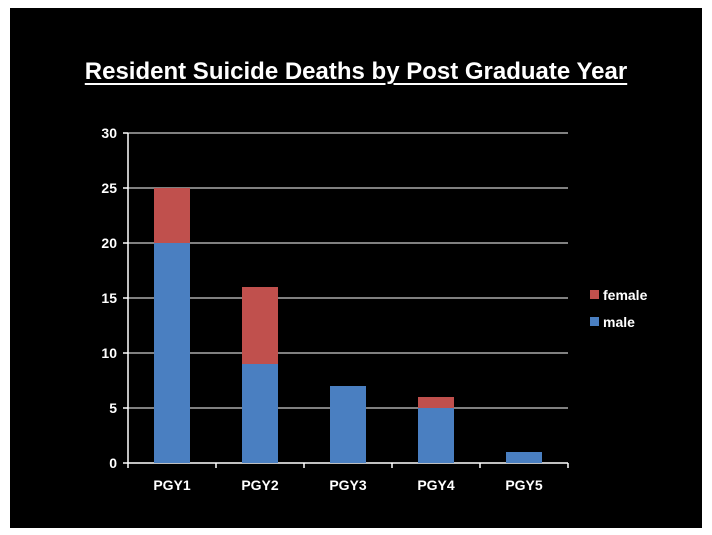 The height and width of the screenshot is (535, 712). Describe the element at coordinates (260, 485) in the screenshot. I see `x-tick-label: PGY2` at that location.